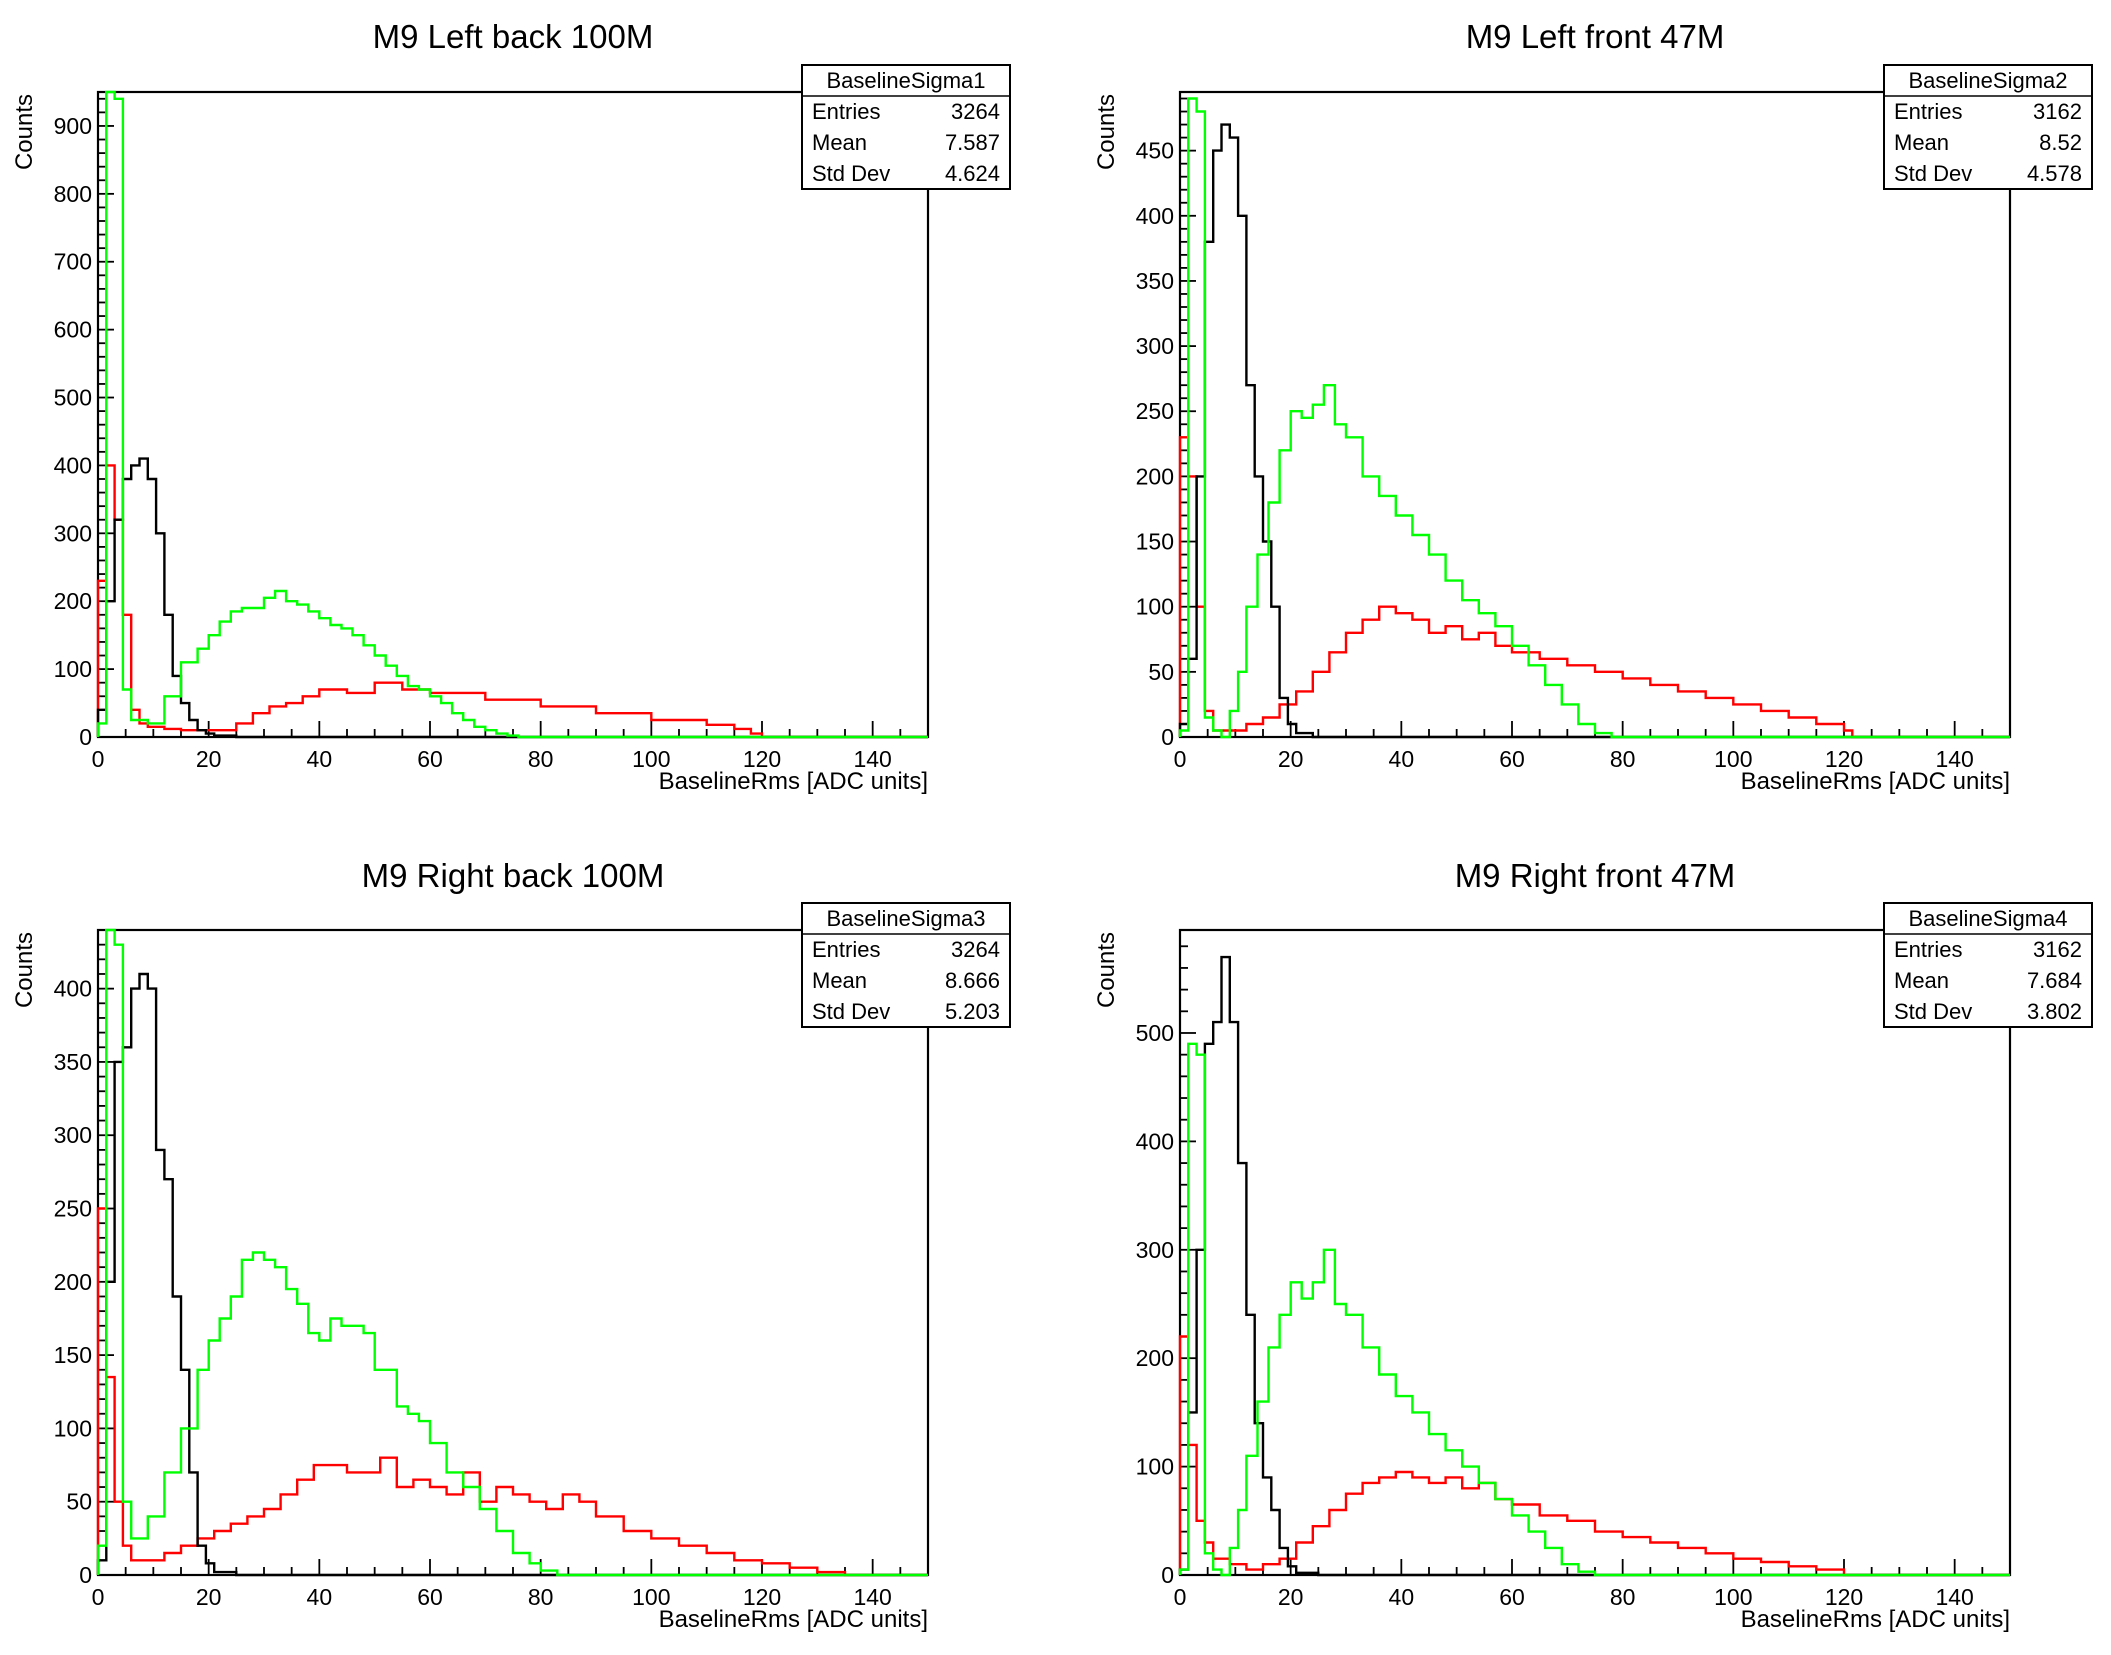 This screenshot has height=1655, width=2111. Describe the element at coordinates (73, 330) in the screenshot. I see `y-tick-label: 600` at that location.